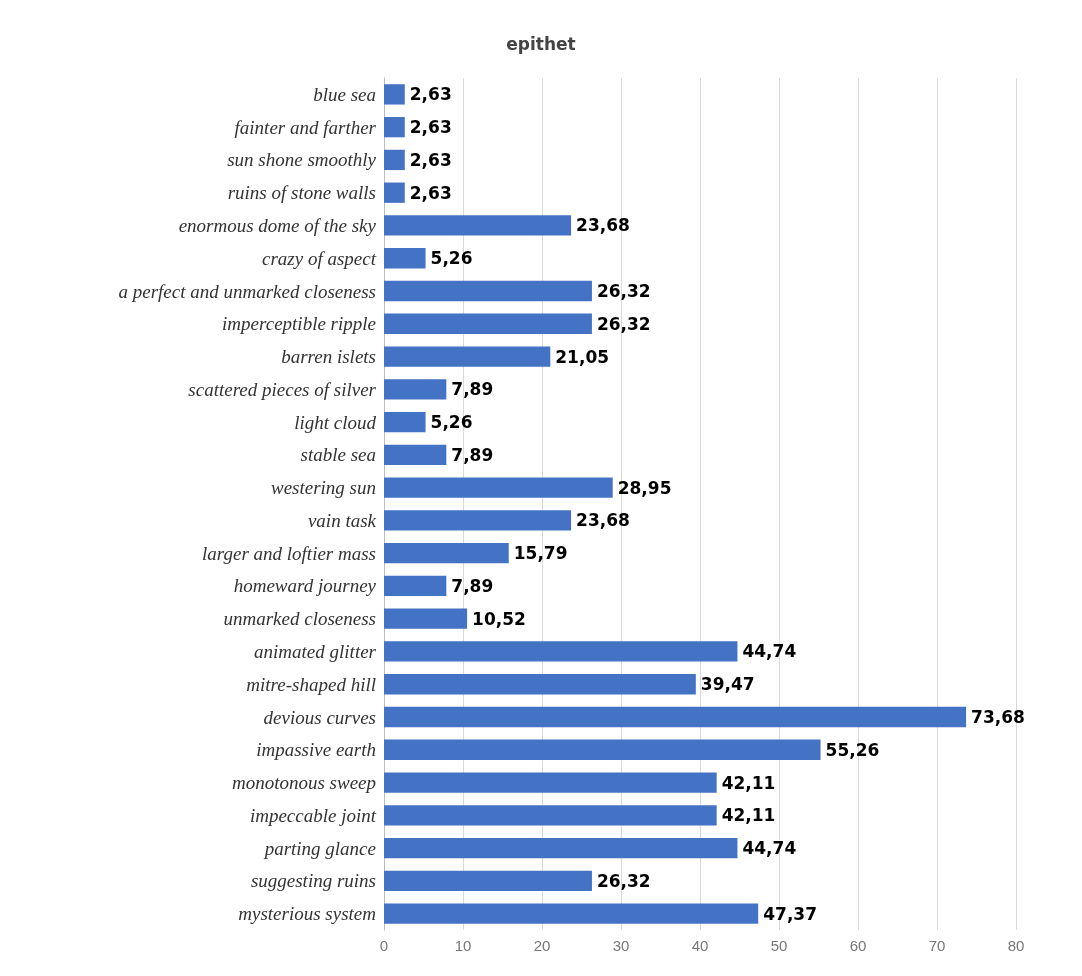  What do you see at coordinates (319, 717) in the screenshot?
I see `y-tick-label: devious curves` at bounding box center [319, 717].